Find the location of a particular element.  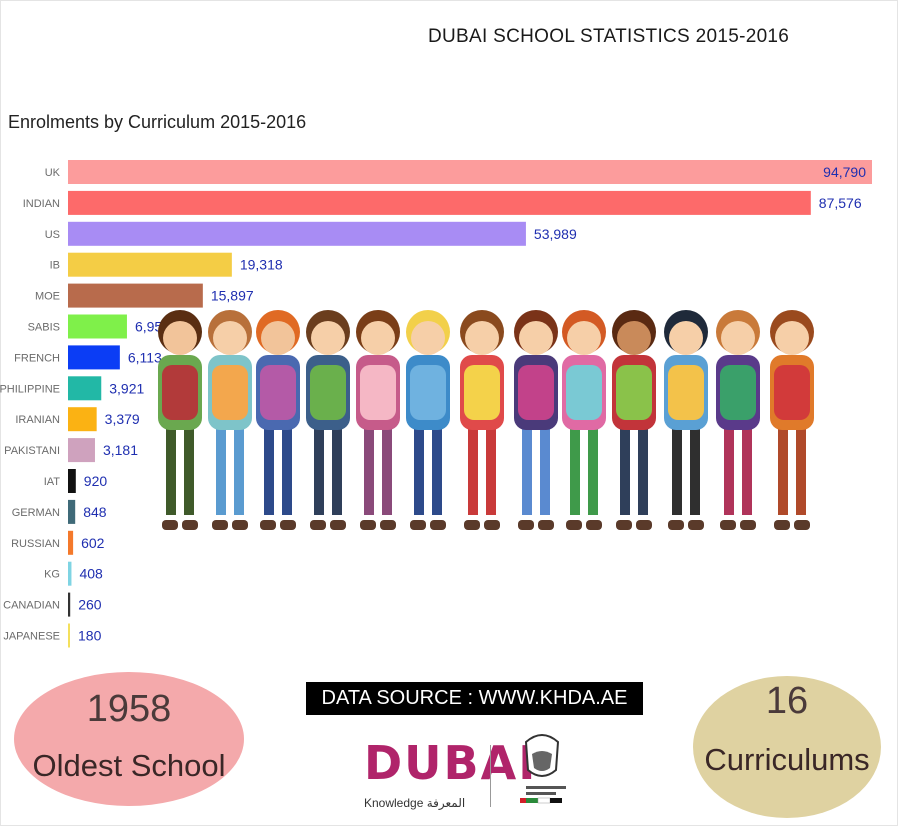

oldest-school-badge: 1958 Oldest School is located at coordinates (129, 739).